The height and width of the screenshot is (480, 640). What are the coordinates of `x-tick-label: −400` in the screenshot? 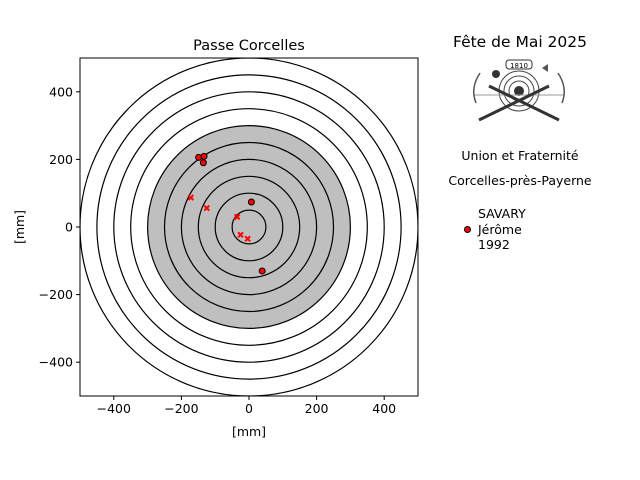 It's located at (114, 408).